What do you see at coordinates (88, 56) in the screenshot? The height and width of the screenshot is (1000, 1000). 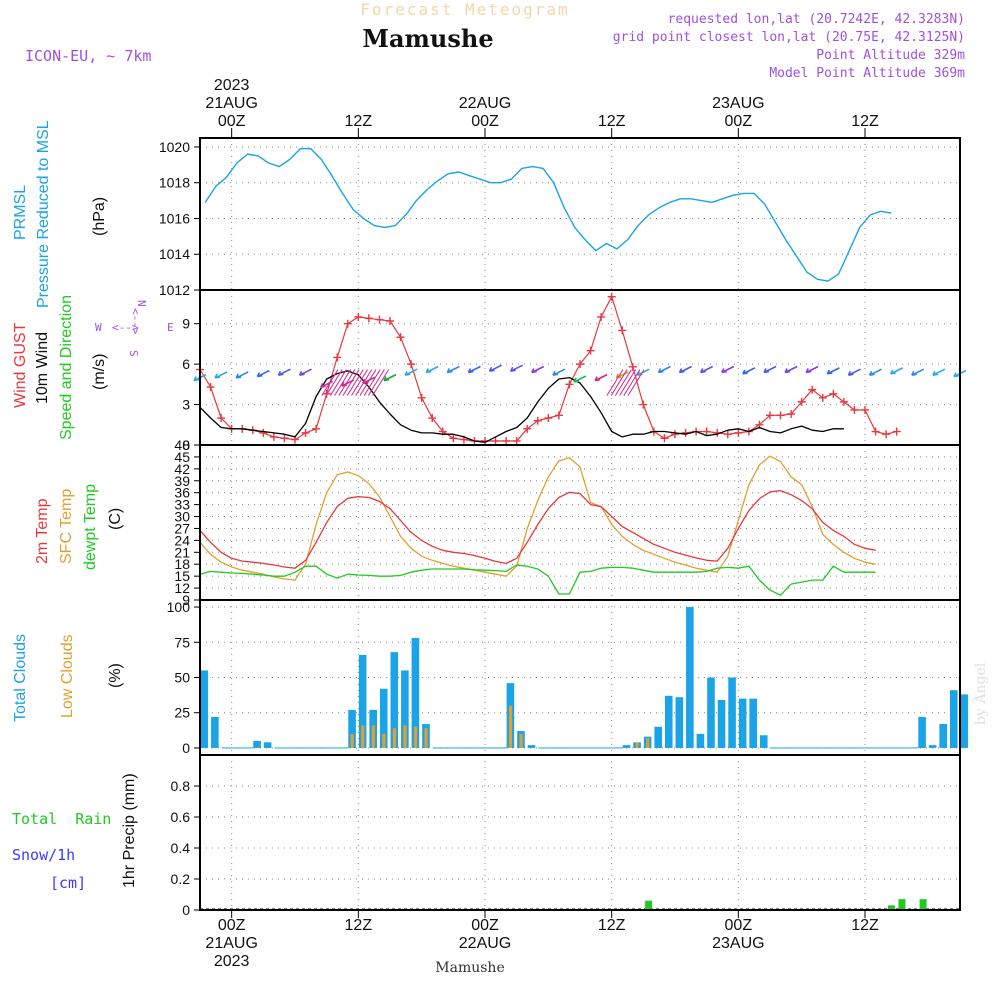 I see `model-name: ICON-EU, ~ 7km` at bounding box center [88, 56].